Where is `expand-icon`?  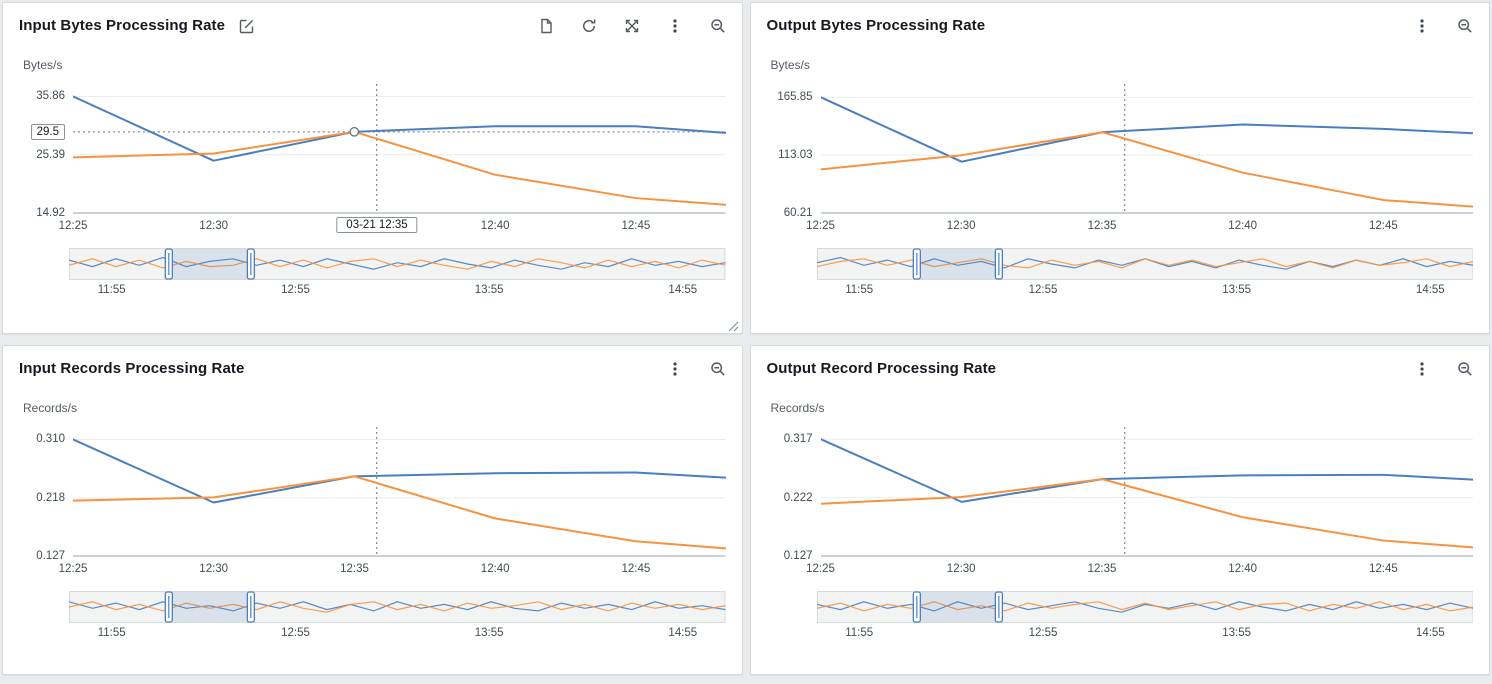
expand-icon is located at coordinates (632, 26).